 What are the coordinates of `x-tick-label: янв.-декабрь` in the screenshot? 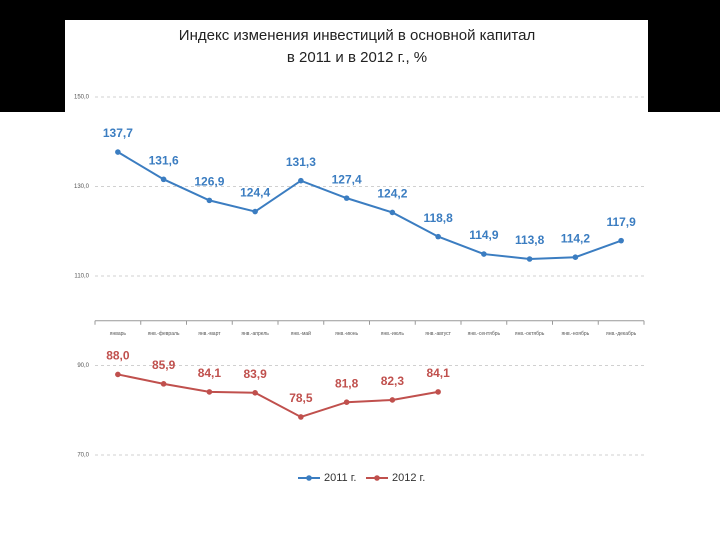 It's located at (621, 334).